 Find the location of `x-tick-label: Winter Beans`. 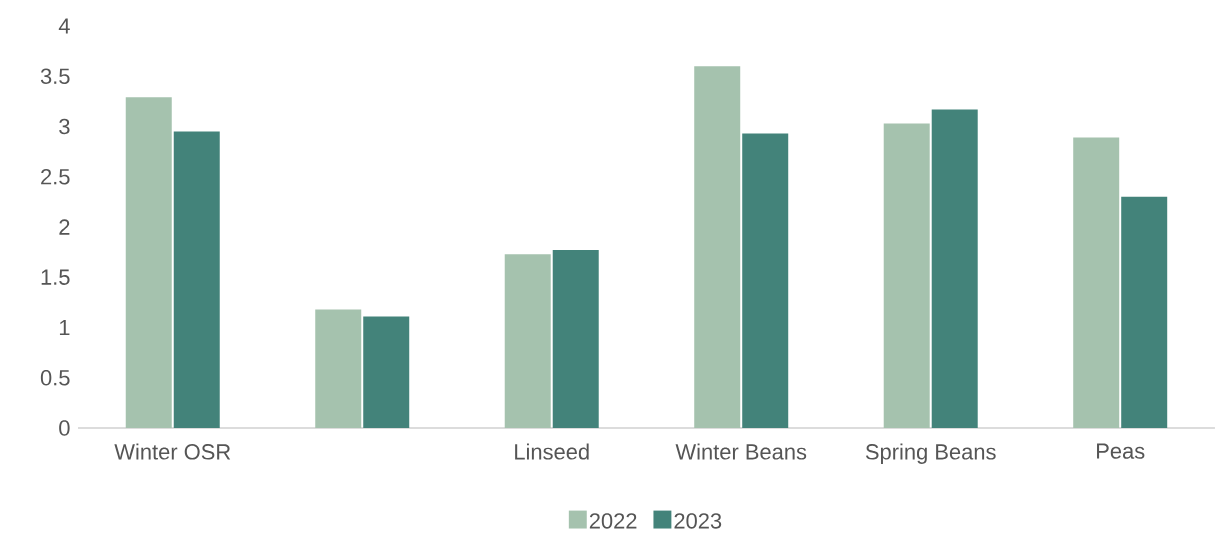

x-tick-label: Winter Beans is located at coordinates (741, 451).